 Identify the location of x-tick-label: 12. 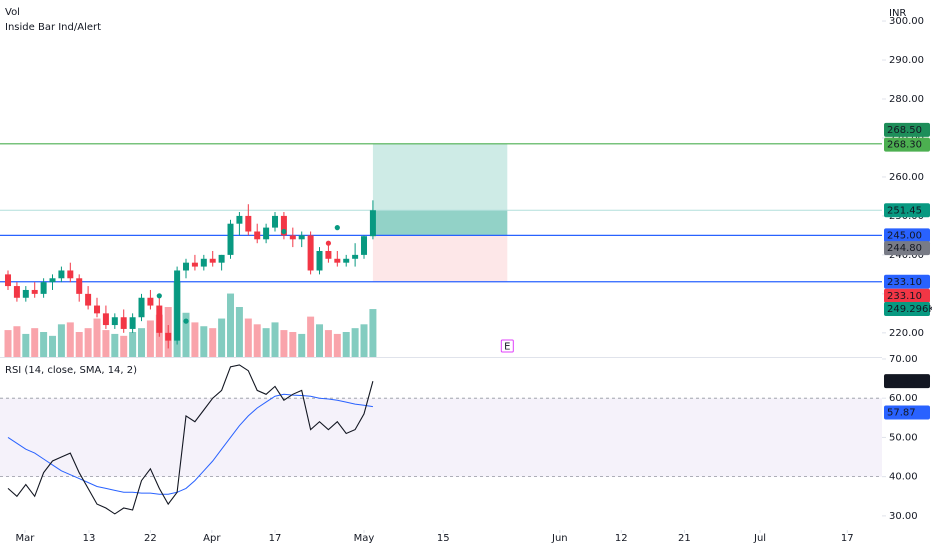
(621, 538).